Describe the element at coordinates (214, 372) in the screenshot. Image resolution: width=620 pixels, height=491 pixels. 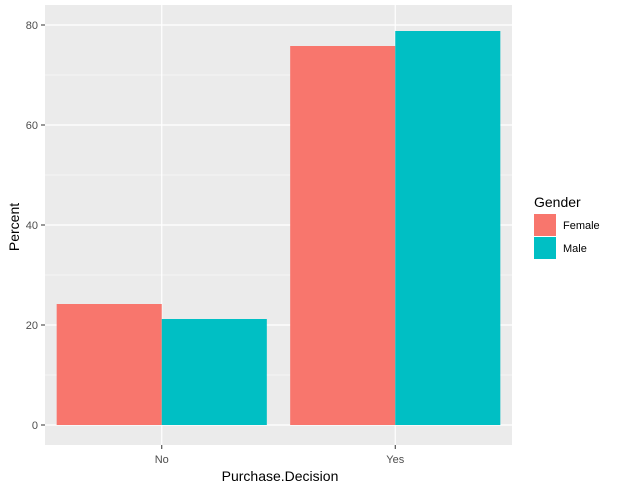
I see `bar-male-no` at that location.